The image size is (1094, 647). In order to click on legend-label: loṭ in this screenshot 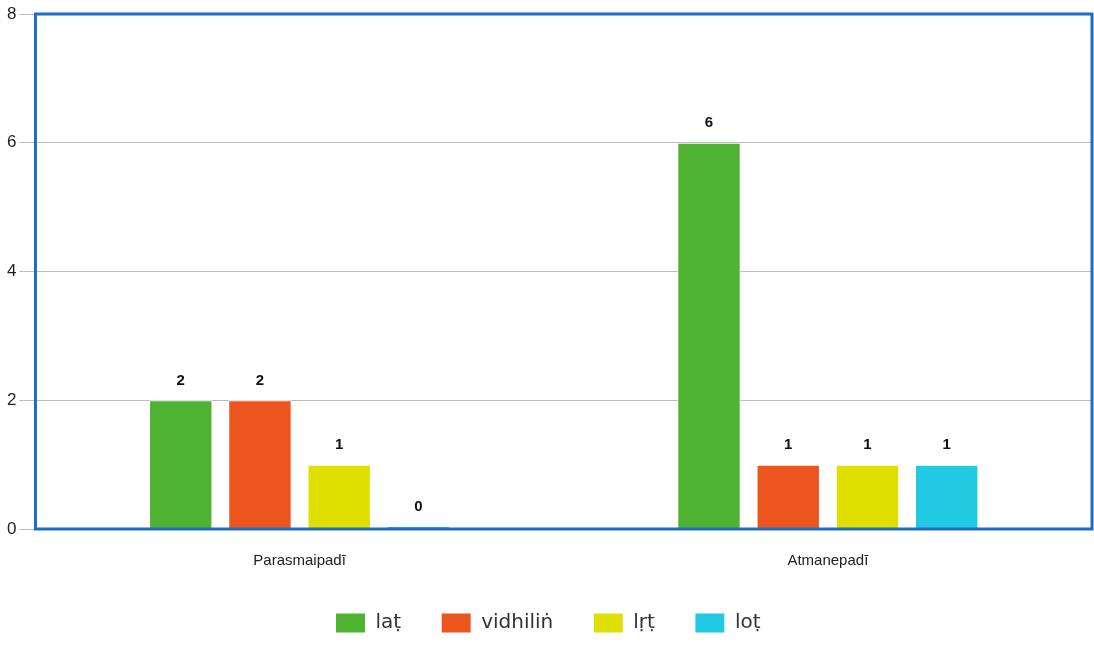, I will do `click(747, 621)`.